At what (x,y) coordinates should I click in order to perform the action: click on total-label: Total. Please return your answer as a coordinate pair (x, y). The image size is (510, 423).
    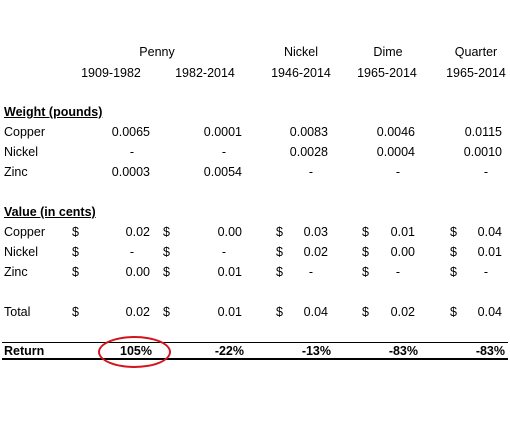
    Looking at the image, I should click on (17, 312).